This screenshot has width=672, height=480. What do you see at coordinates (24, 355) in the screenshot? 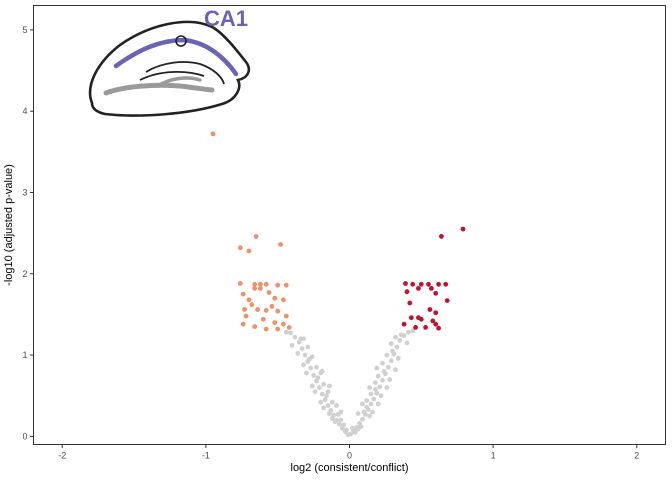
I see `y-tick-label-1: 1` at bounding box center [24, 355].